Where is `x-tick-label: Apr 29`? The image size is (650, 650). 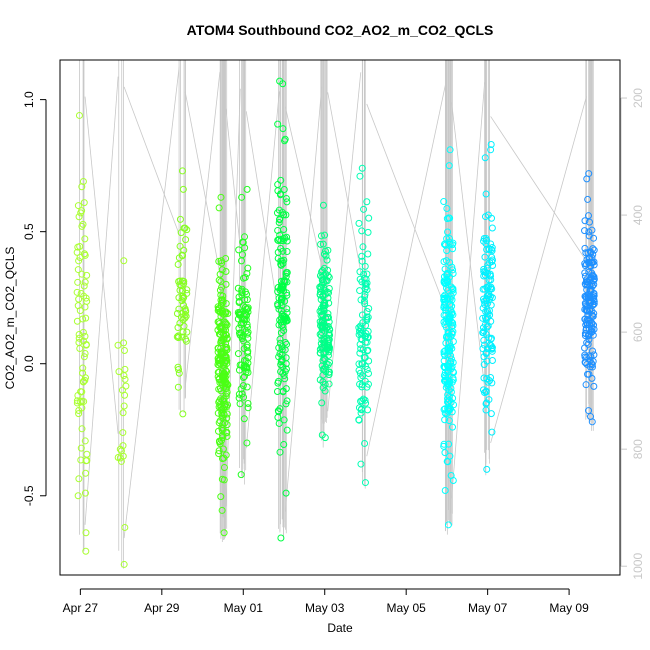
x-tick-label: Apr 29 is located at coordinates (162, 608).